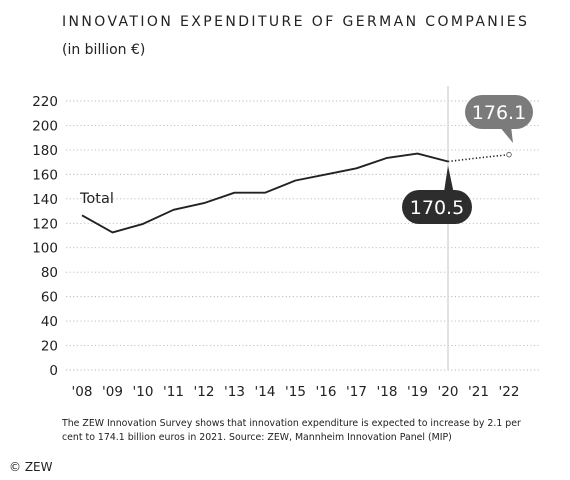 The image size is (570, 480). I want to click on chart-subtitle: (in billion €), so click(104, 50).